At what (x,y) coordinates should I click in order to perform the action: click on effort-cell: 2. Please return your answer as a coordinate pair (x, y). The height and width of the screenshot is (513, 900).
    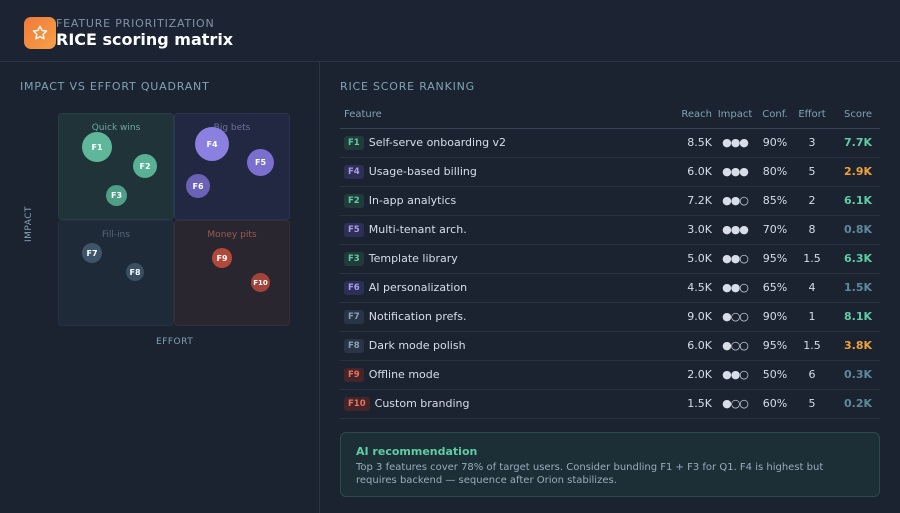
    Looking at the image, I should click on (812, 201).